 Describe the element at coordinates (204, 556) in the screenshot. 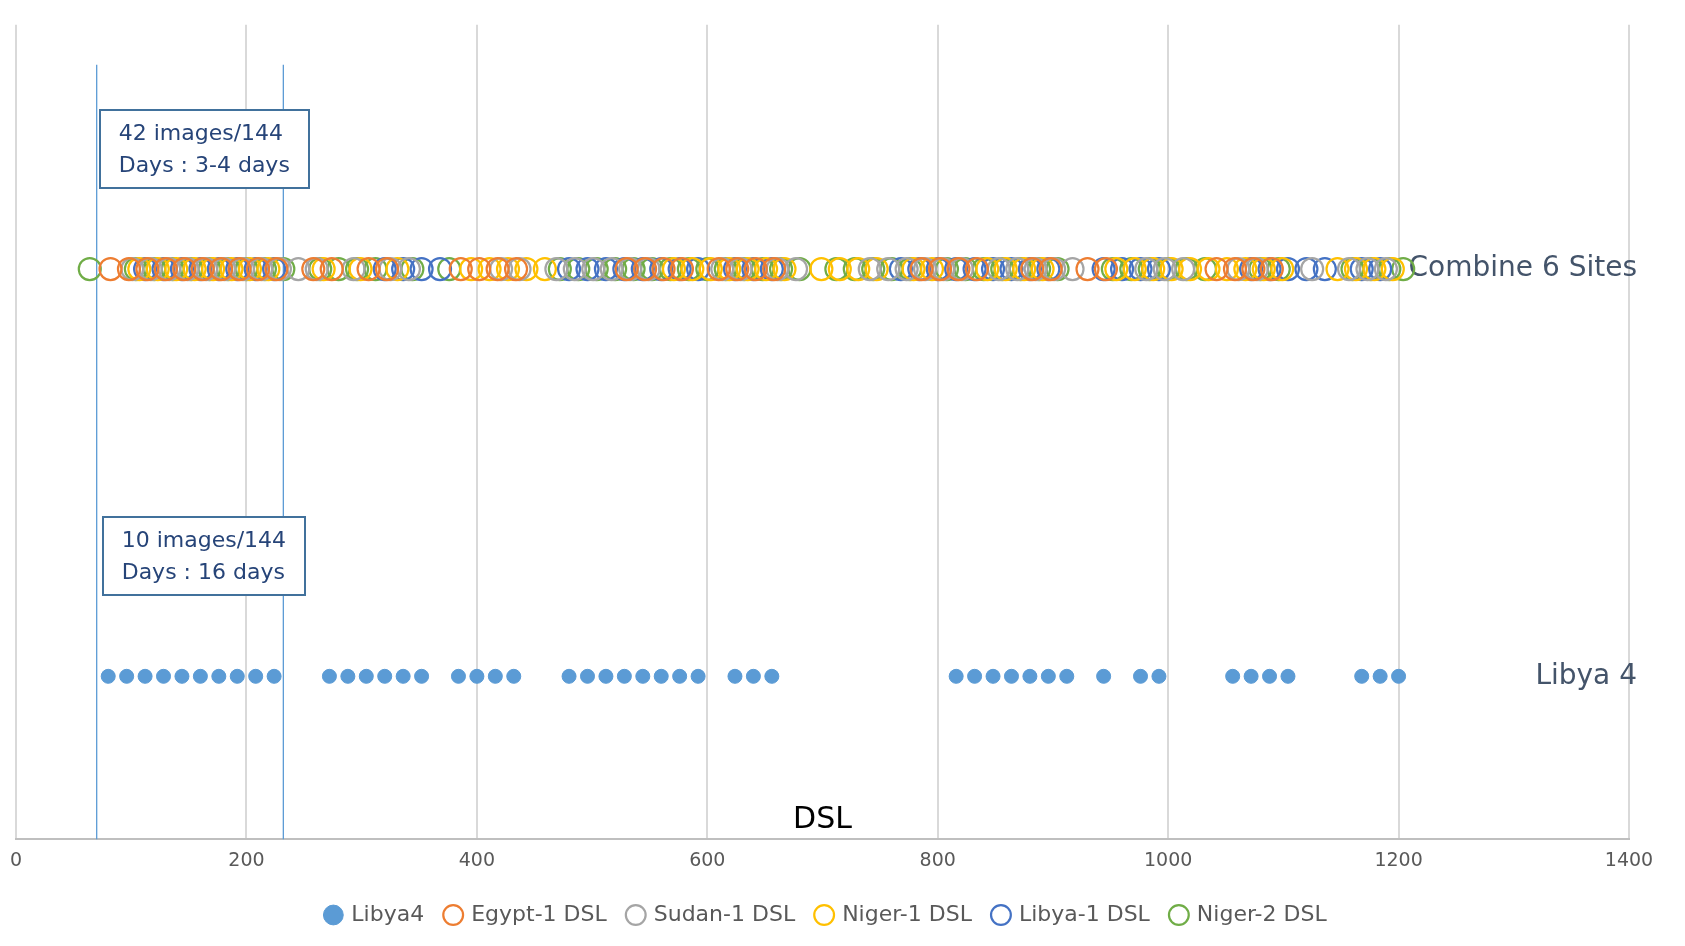

I see `annotation: 10 images/144 Days : 16 days` at that location.